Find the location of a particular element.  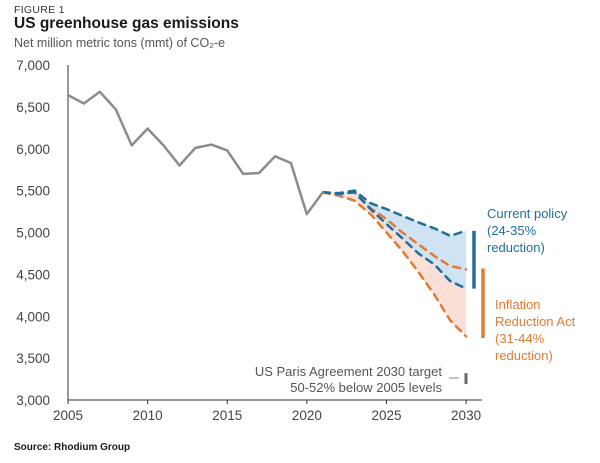

y-tick-label: 5,500 is located at coordinates (33, 191).